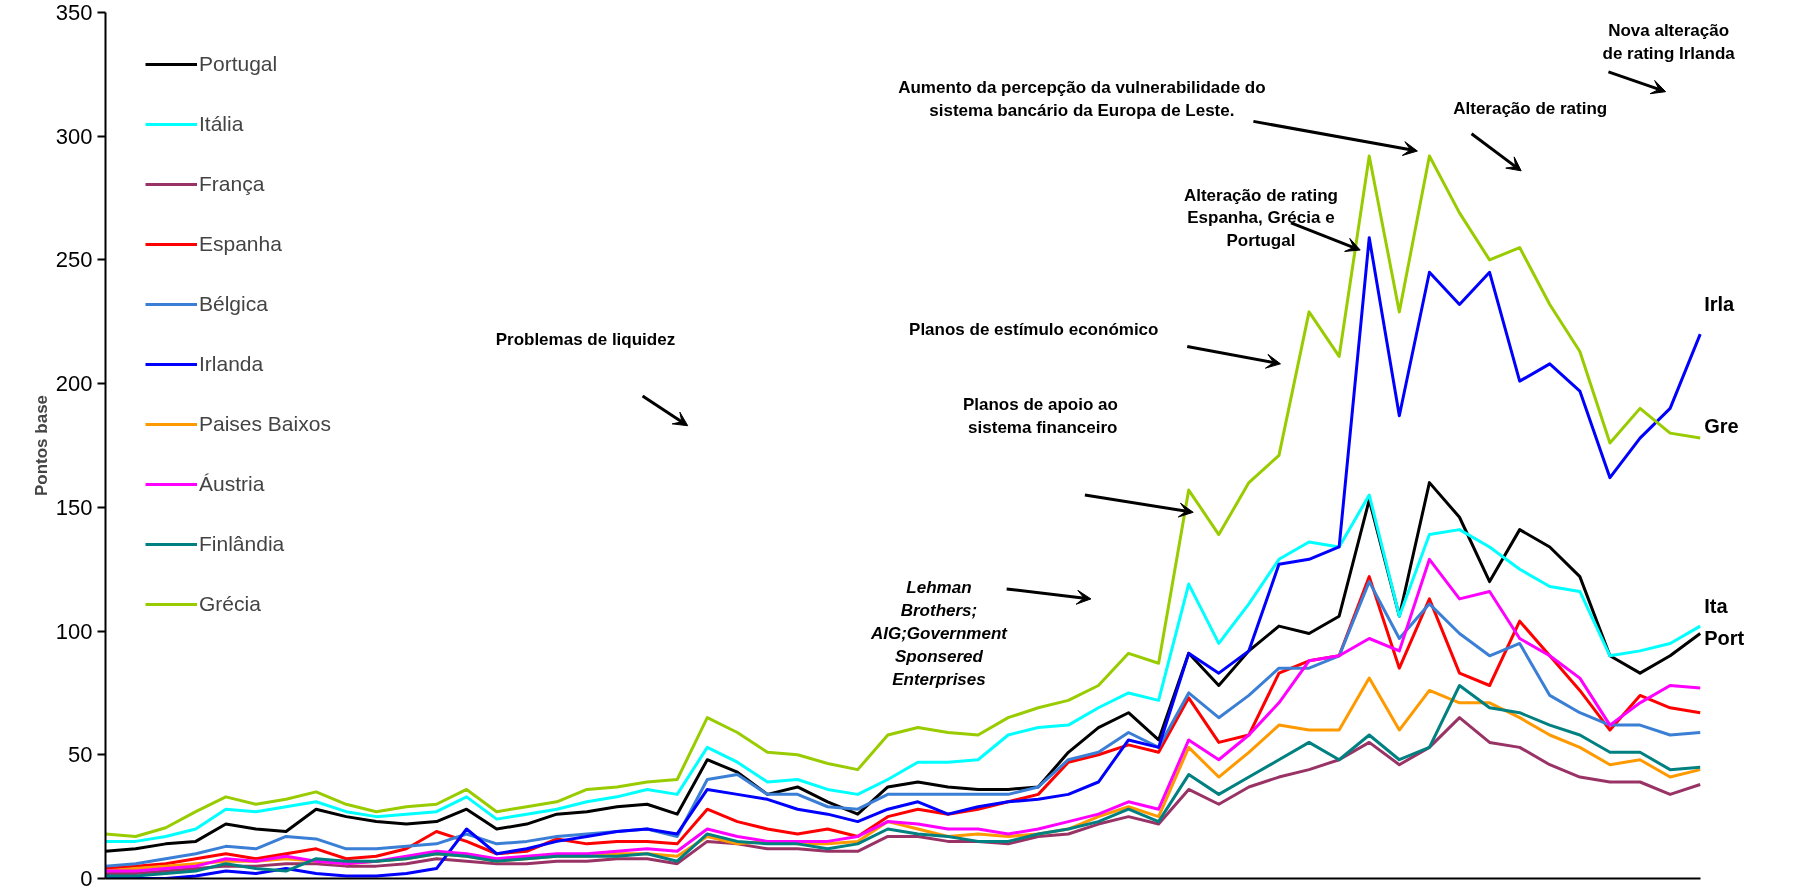 The width and height of the screenshot is (1806, 892). I want to click on legend-label: Paises Baixos, so click(265, 424).